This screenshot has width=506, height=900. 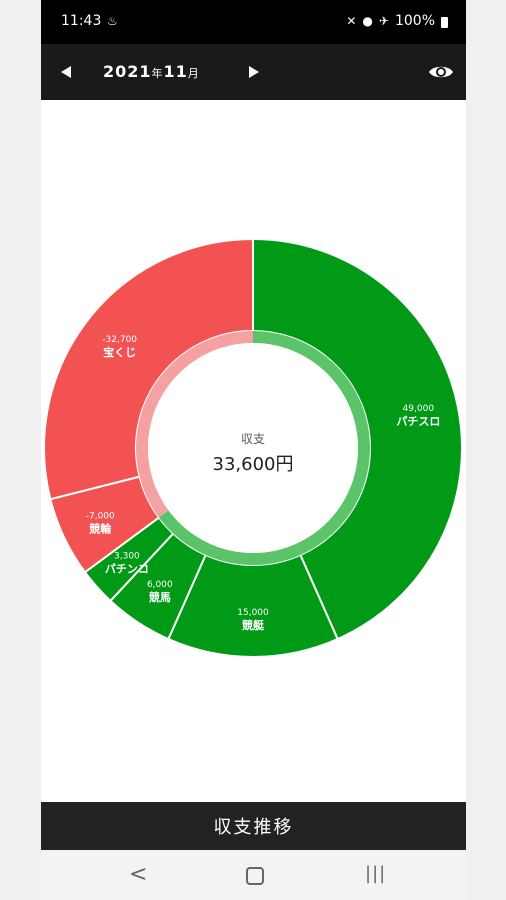 I want to click on next-month-button, so click(x=254, y=72).